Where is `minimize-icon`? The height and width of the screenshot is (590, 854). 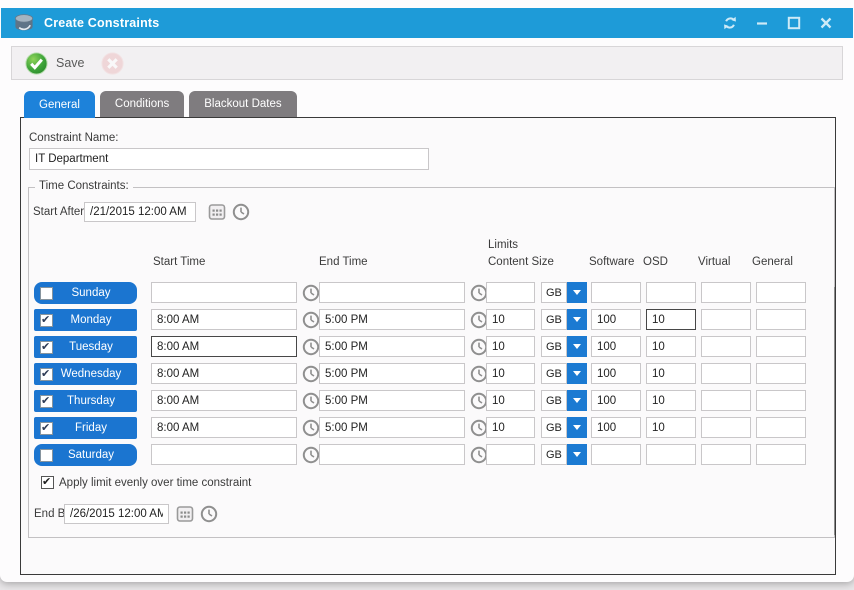
minimize-icon is located at coordinates (762, 23).